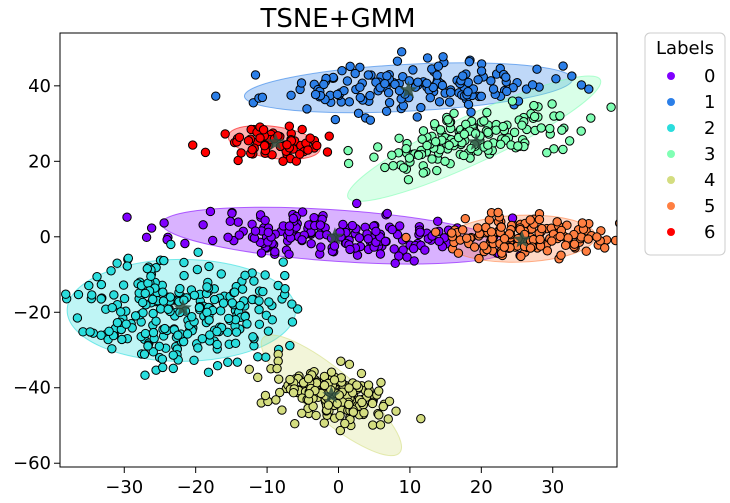 The width and height of the screenshot is (730, 503). I want to click on x-tick-label: 10, so click(409, 487).